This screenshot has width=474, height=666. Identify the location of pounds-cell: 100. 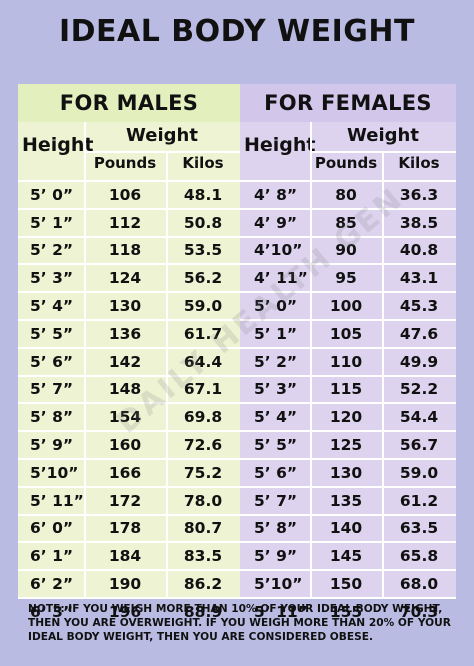
(346, 306).